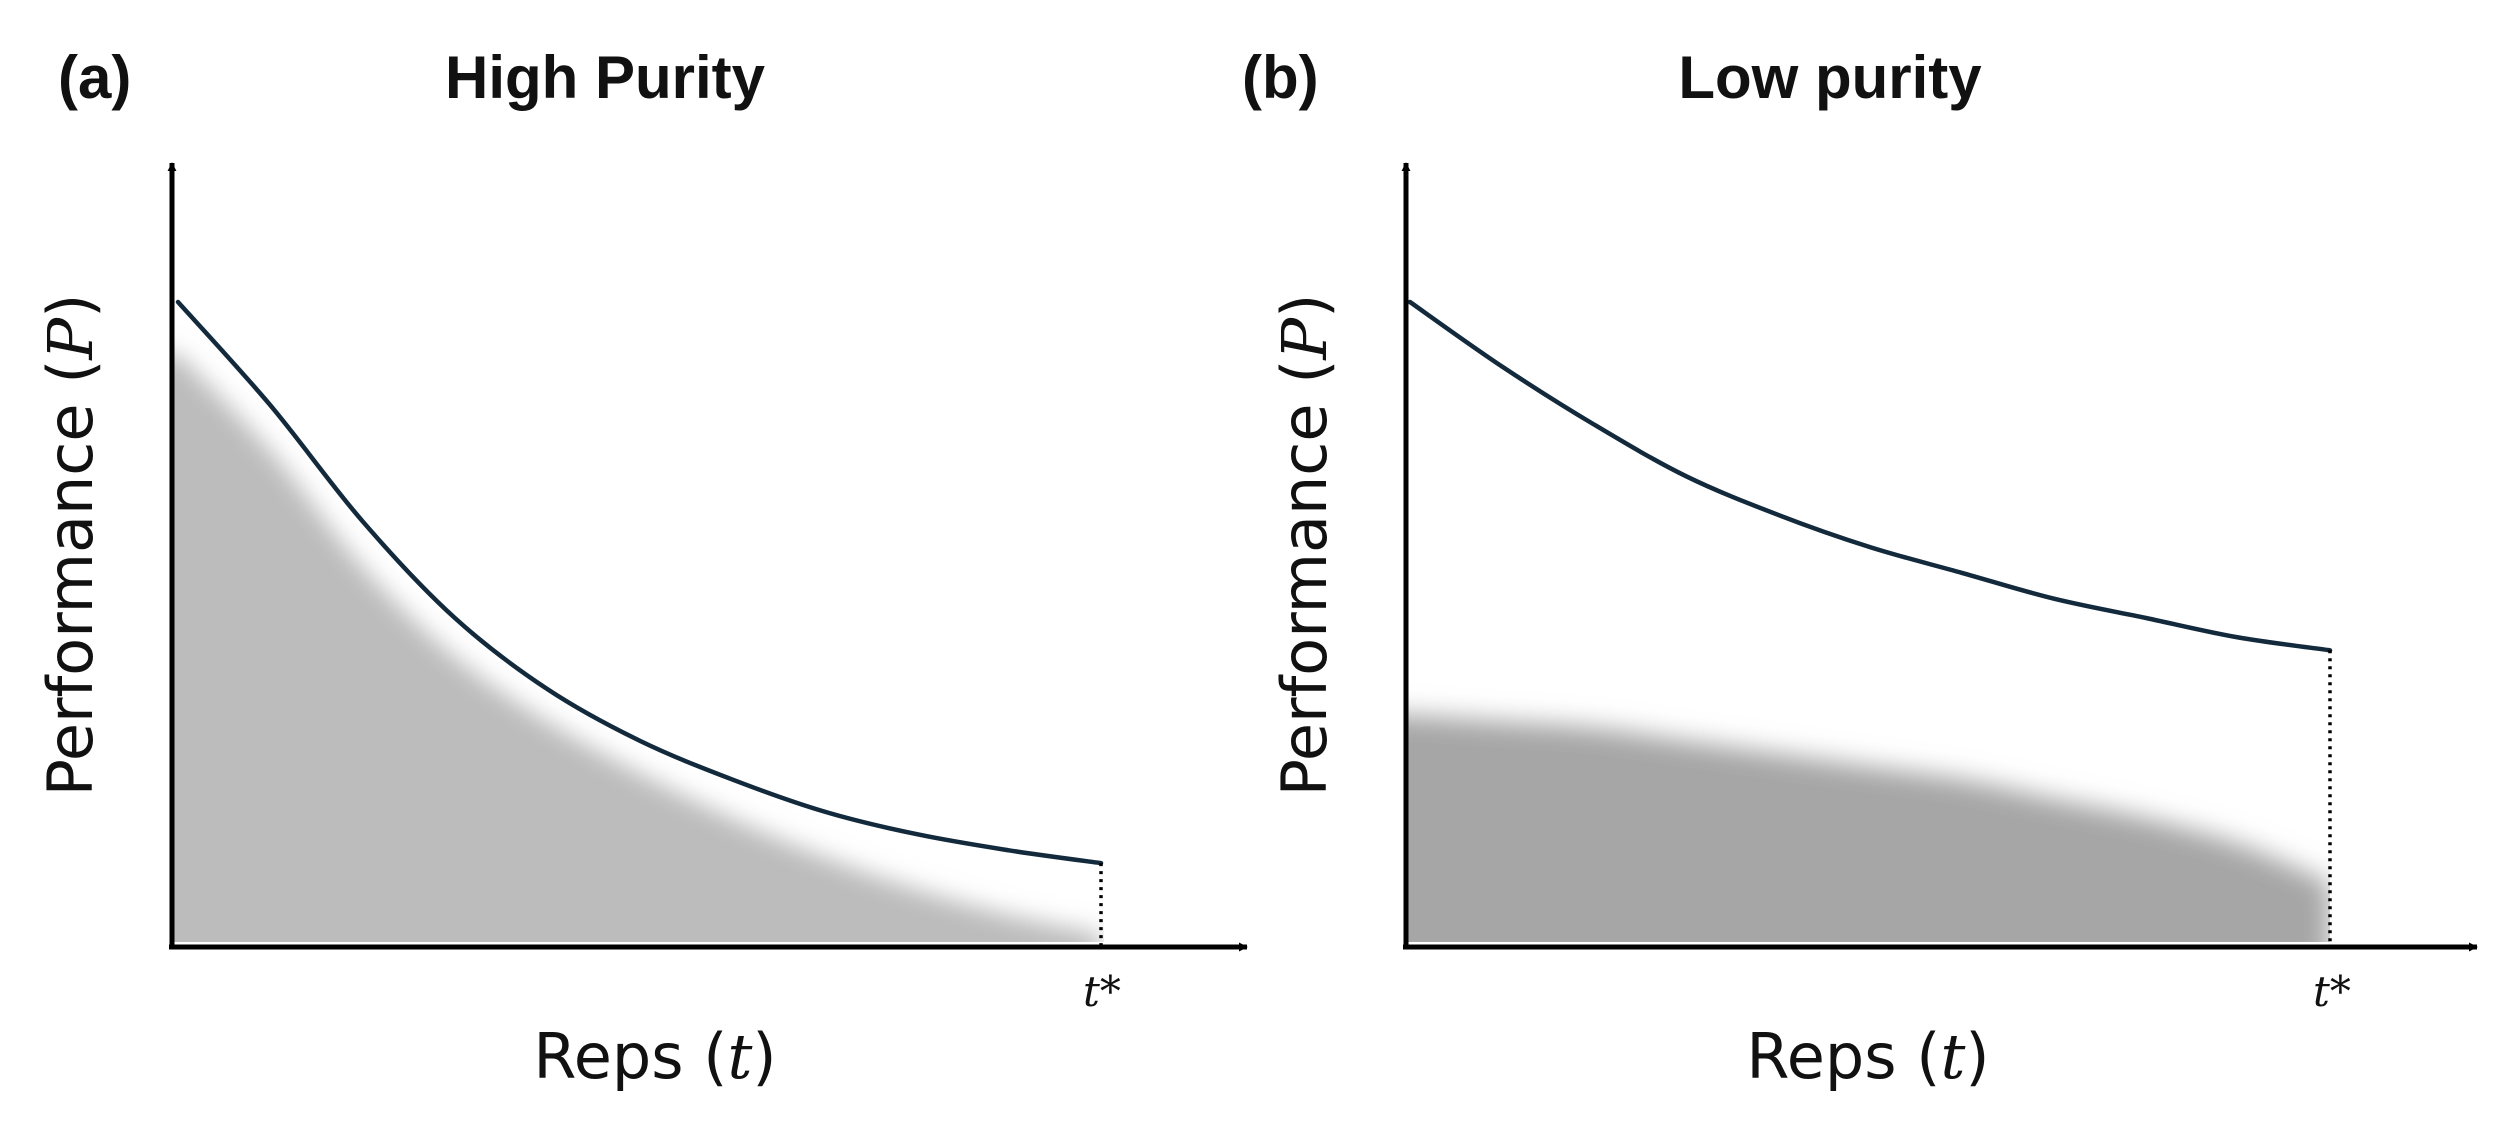 This screenshot has height=1140, width=2512. Describe the element at coordinates (1280, 77) in the screenshot. I see `panel-b-letter: (b)` at that location.